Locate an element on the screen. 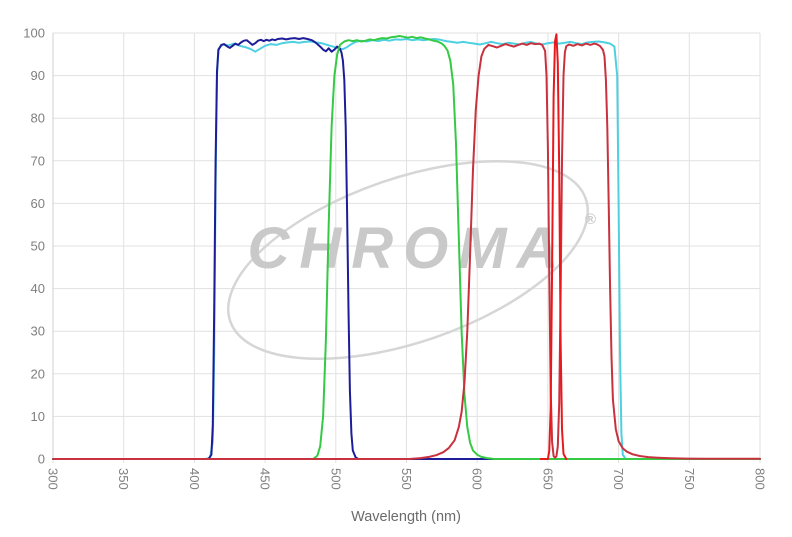 This screenshot has width=792, height=537. y-tick-label: 60 is located at coordinates (38, 203).